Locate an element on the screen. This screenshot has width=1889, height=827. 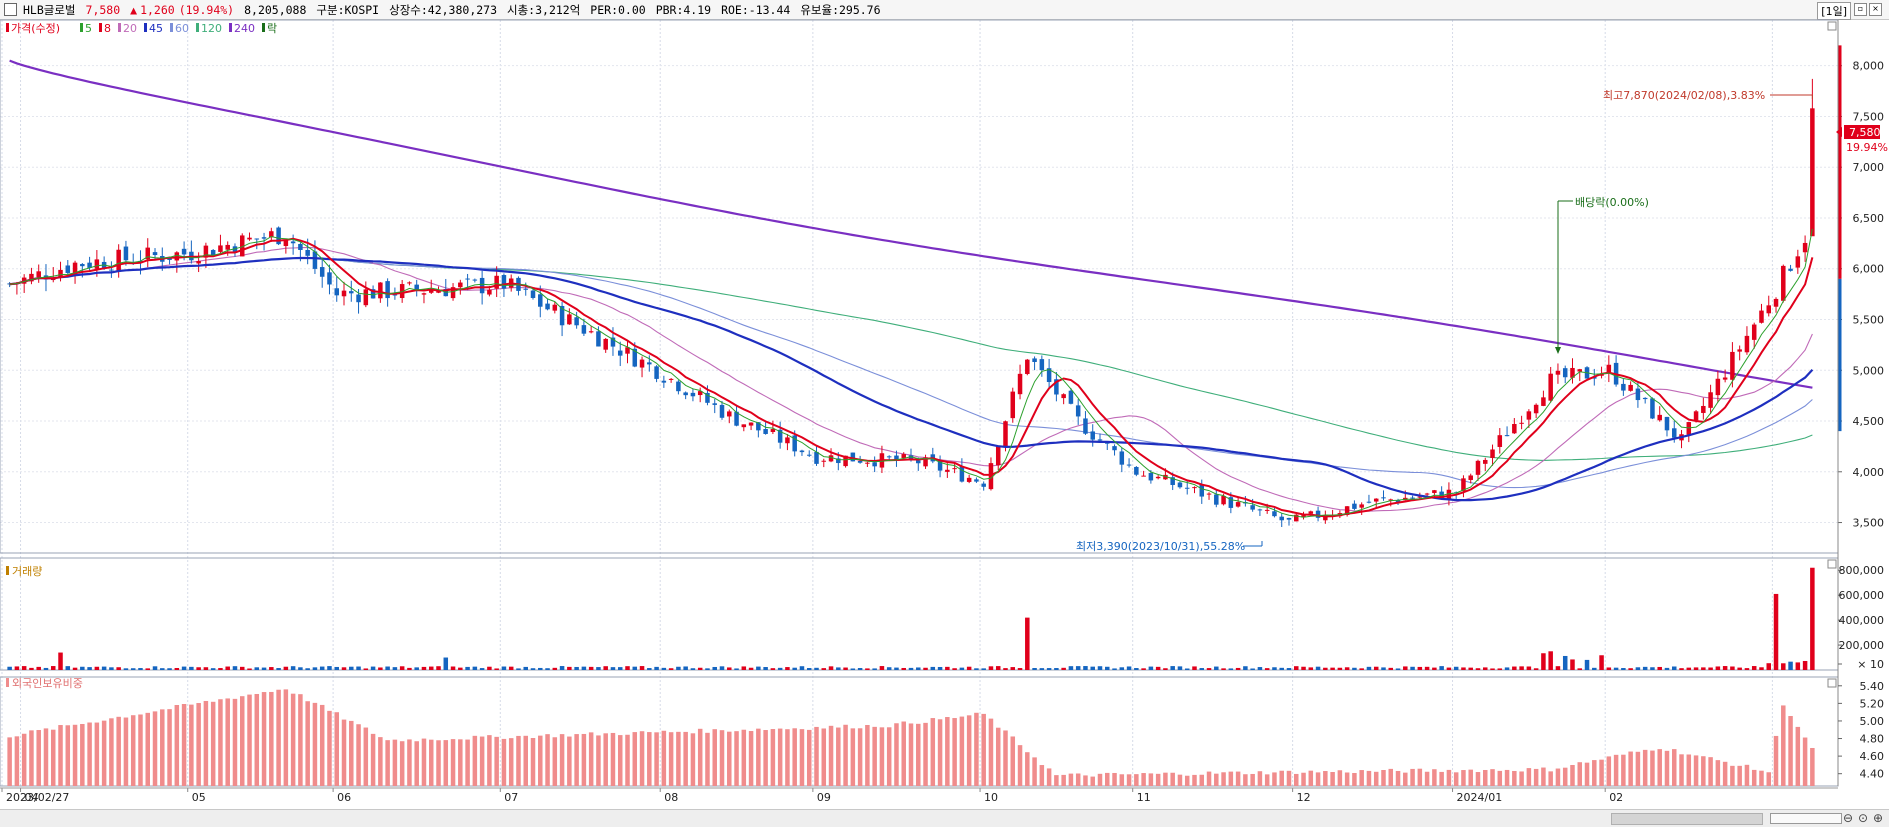
ma-legend-label: 5 is located at coordinates (88, 28).